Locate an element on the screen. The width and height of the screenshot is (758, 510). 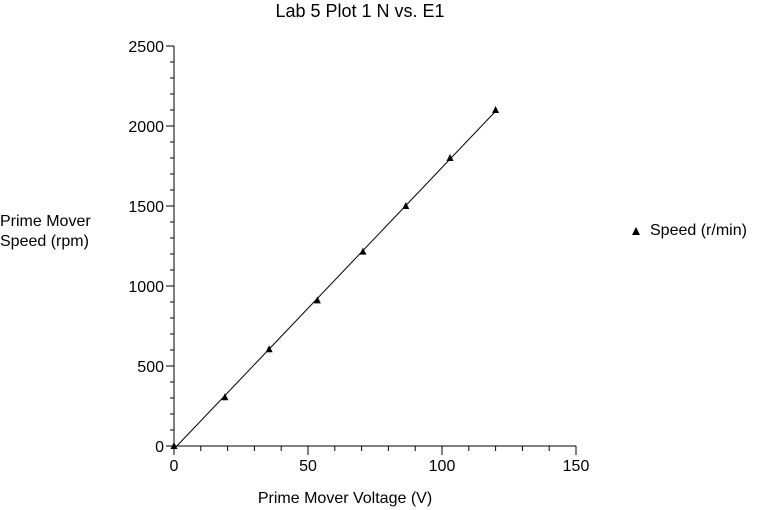
chart-title: Lab 5 Plot 1 N vs. E1 is located at coordinates (360, 11).